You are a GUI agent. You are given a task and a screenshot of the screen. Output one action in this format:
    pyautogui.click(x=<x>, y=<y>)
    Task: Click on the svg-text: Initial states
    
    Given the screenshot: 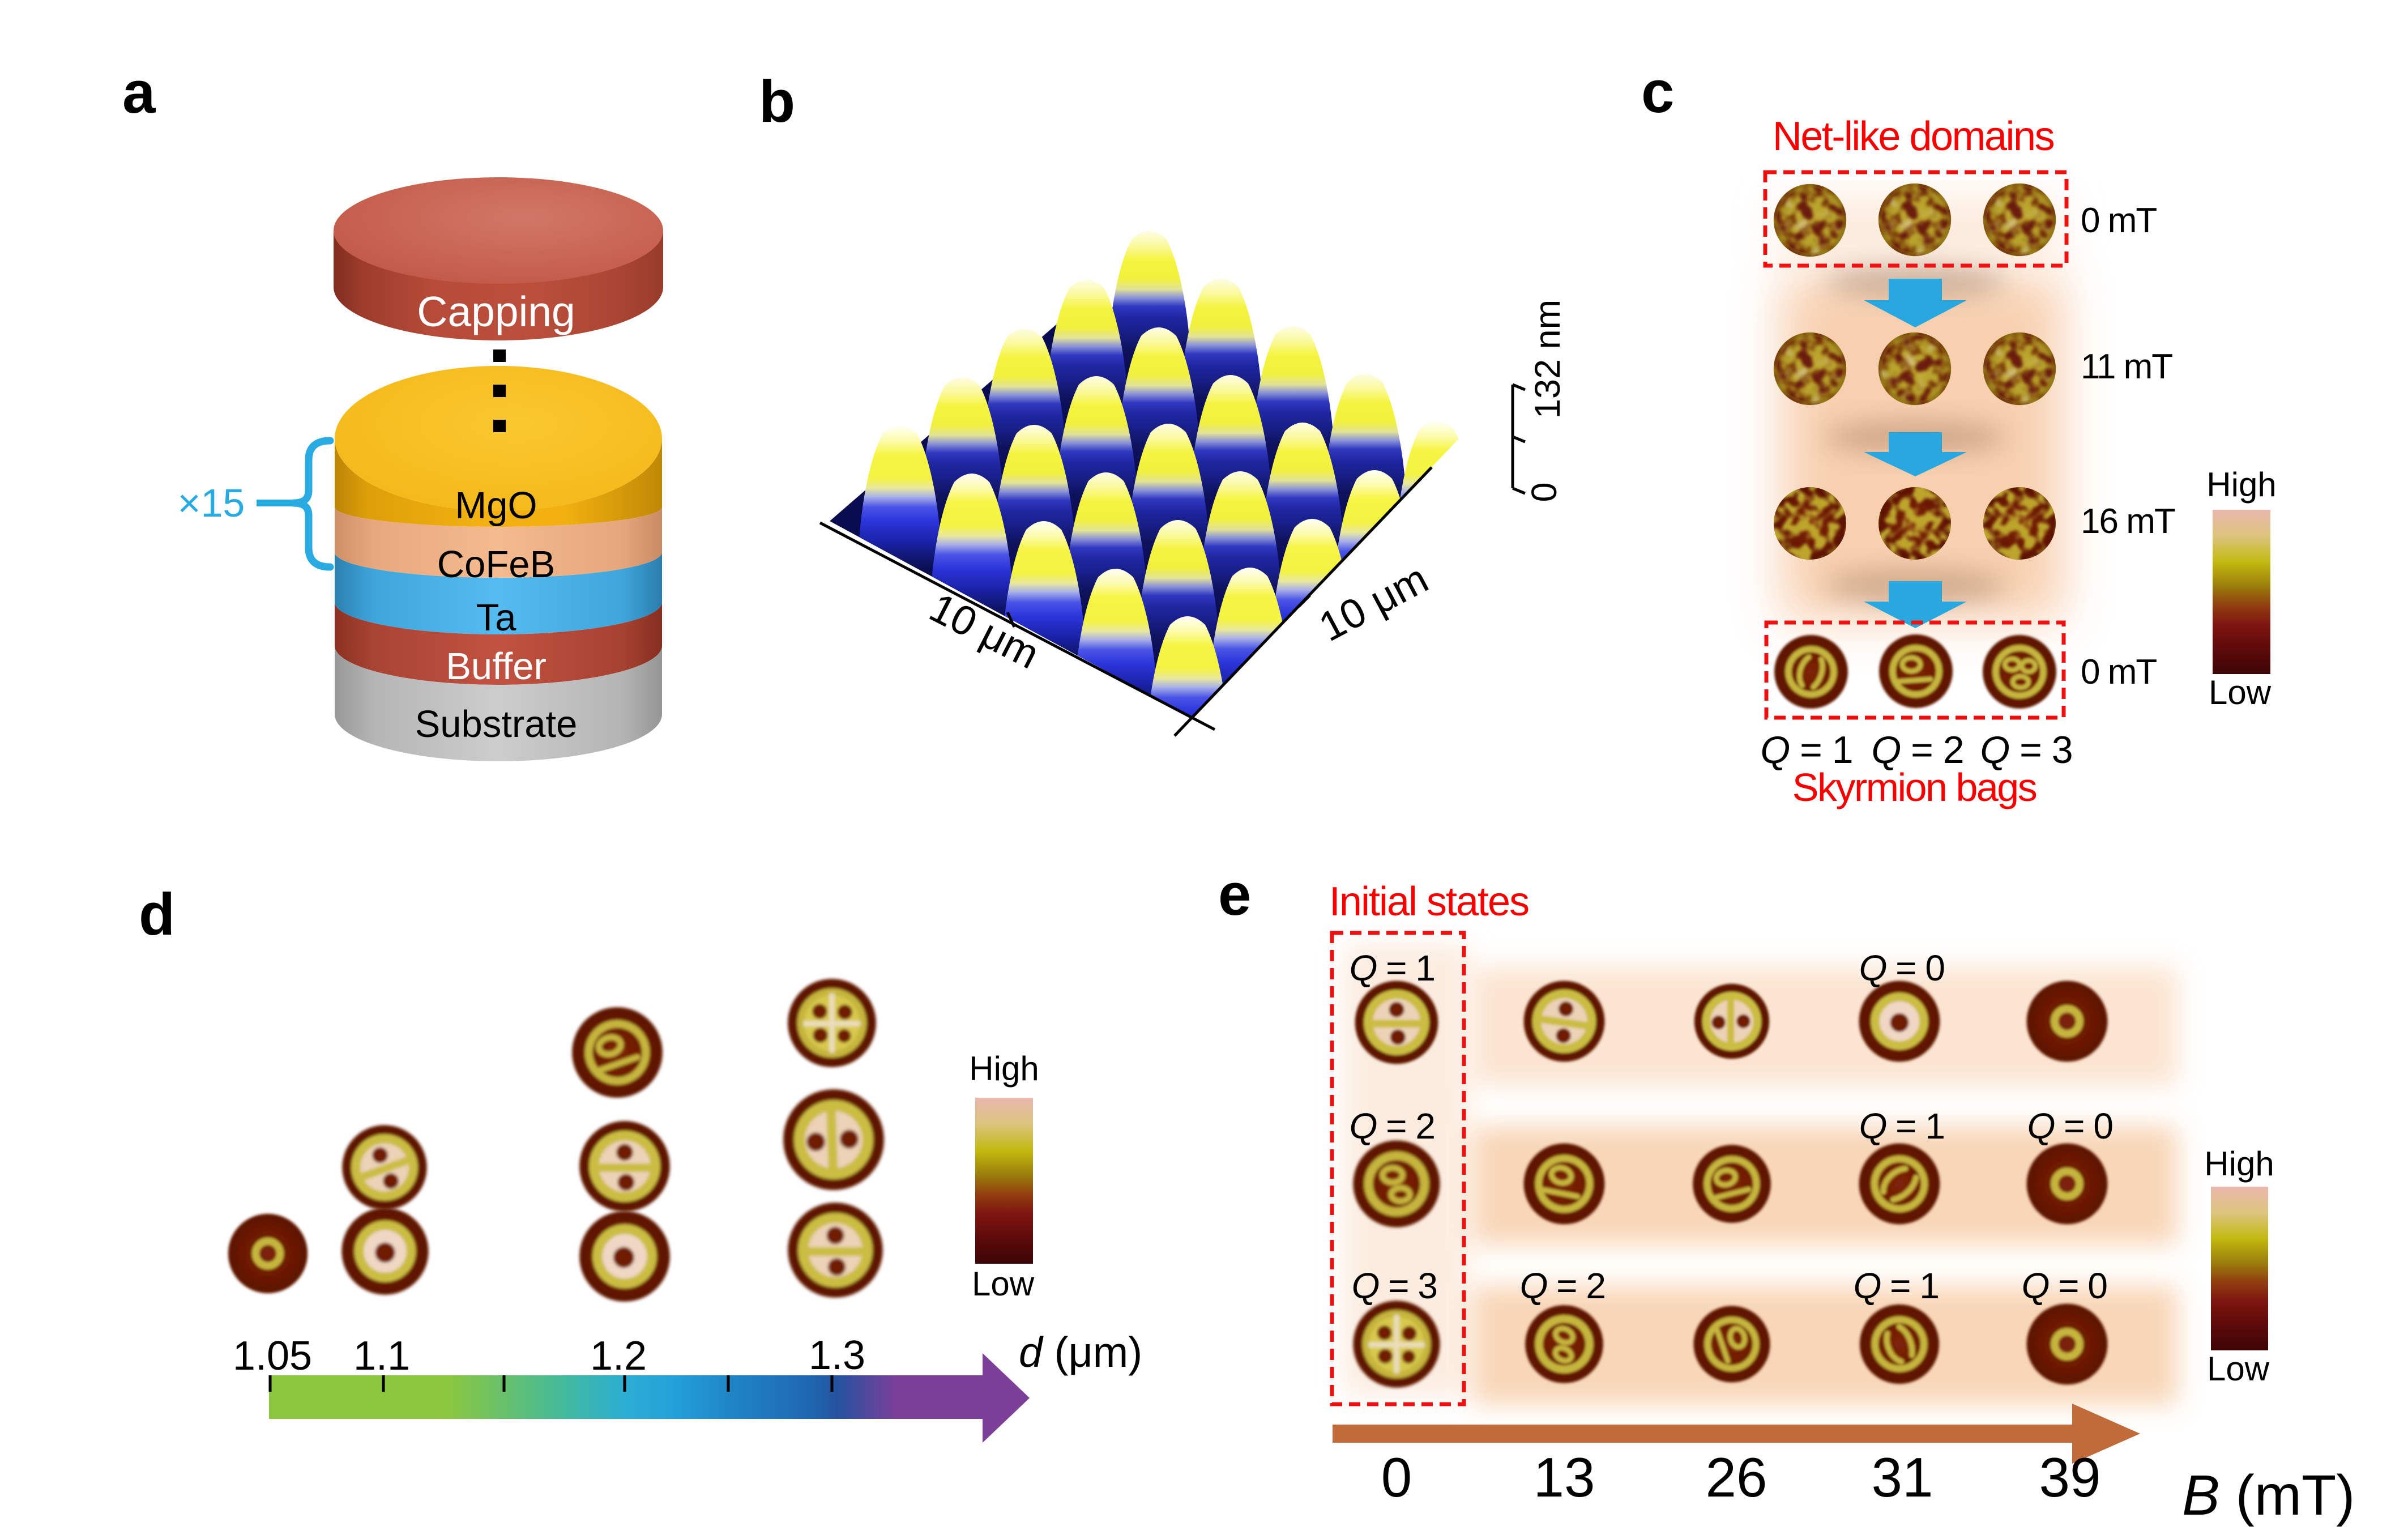 What is the action you would take?
    pyautogui.click(x=1429, y=902)
    